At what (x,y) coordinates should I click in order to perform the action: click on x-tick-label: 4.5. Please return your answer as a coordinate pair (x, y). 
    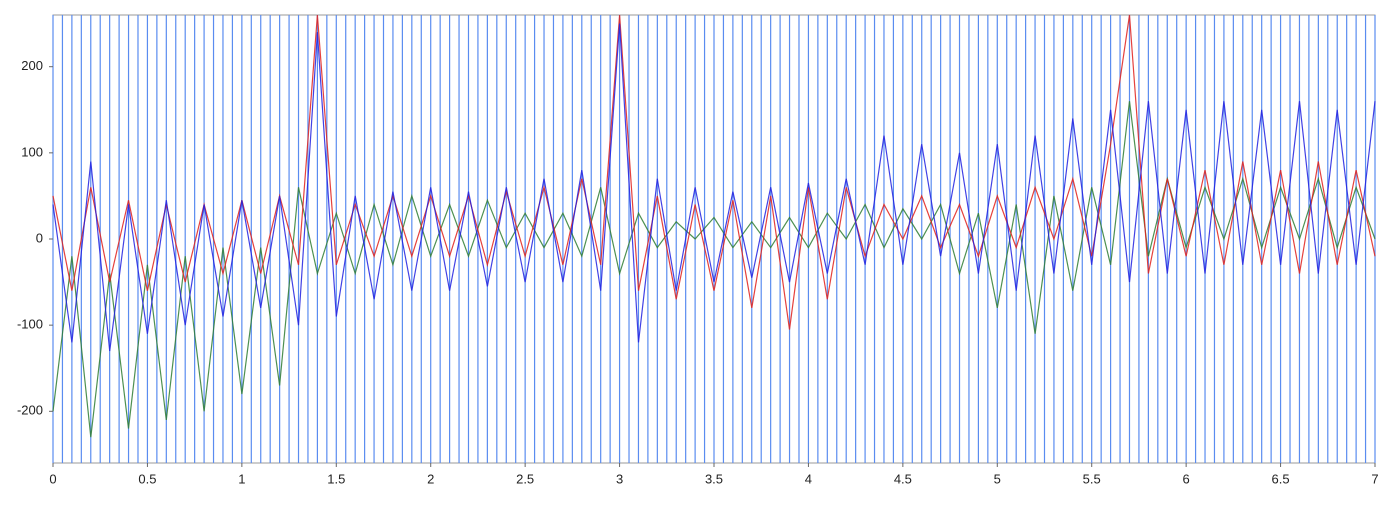
    Looking at the image, I should click on (903, 478).